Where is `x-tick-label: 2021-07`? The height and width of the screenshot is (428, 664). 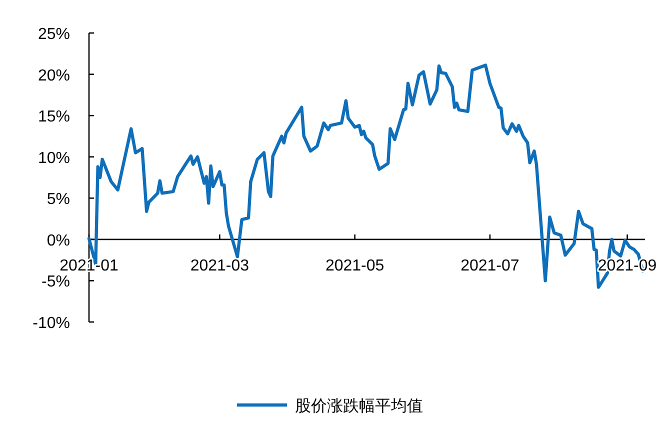 x-tick-label: 2021-07 is located at coordinates (490, 265).